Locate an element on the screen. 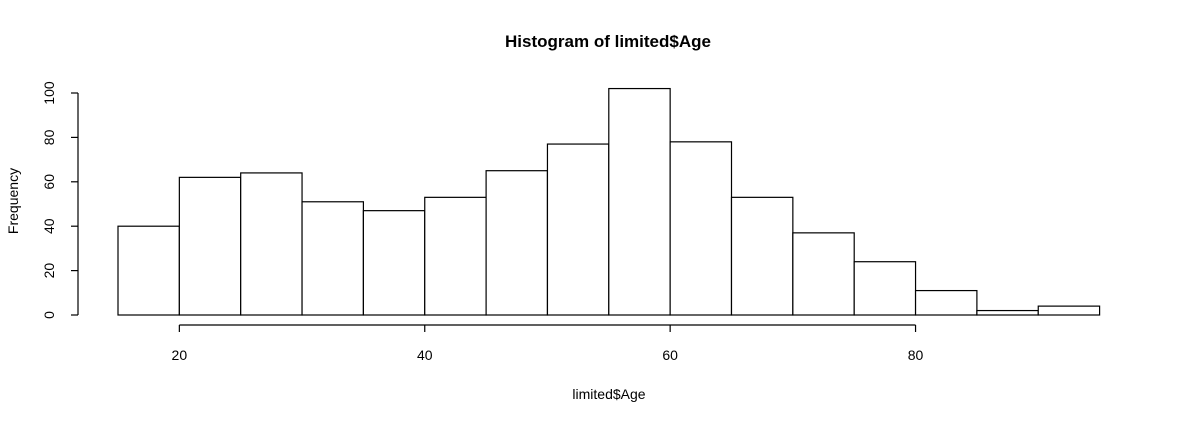 This screenshot has width=1180, height=423. y-tick-label: 100 is located at coordinates (49, 93).